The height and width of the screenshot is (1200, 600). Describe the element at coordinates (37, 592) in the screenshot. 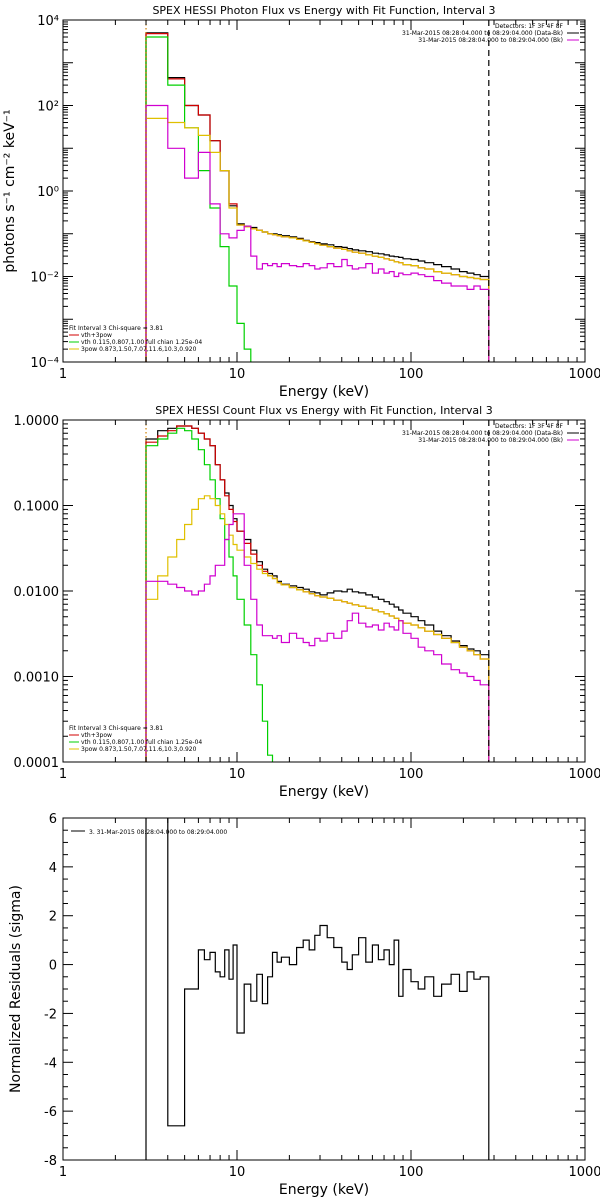

I see `y-tick-label: 0.0100` at that location.